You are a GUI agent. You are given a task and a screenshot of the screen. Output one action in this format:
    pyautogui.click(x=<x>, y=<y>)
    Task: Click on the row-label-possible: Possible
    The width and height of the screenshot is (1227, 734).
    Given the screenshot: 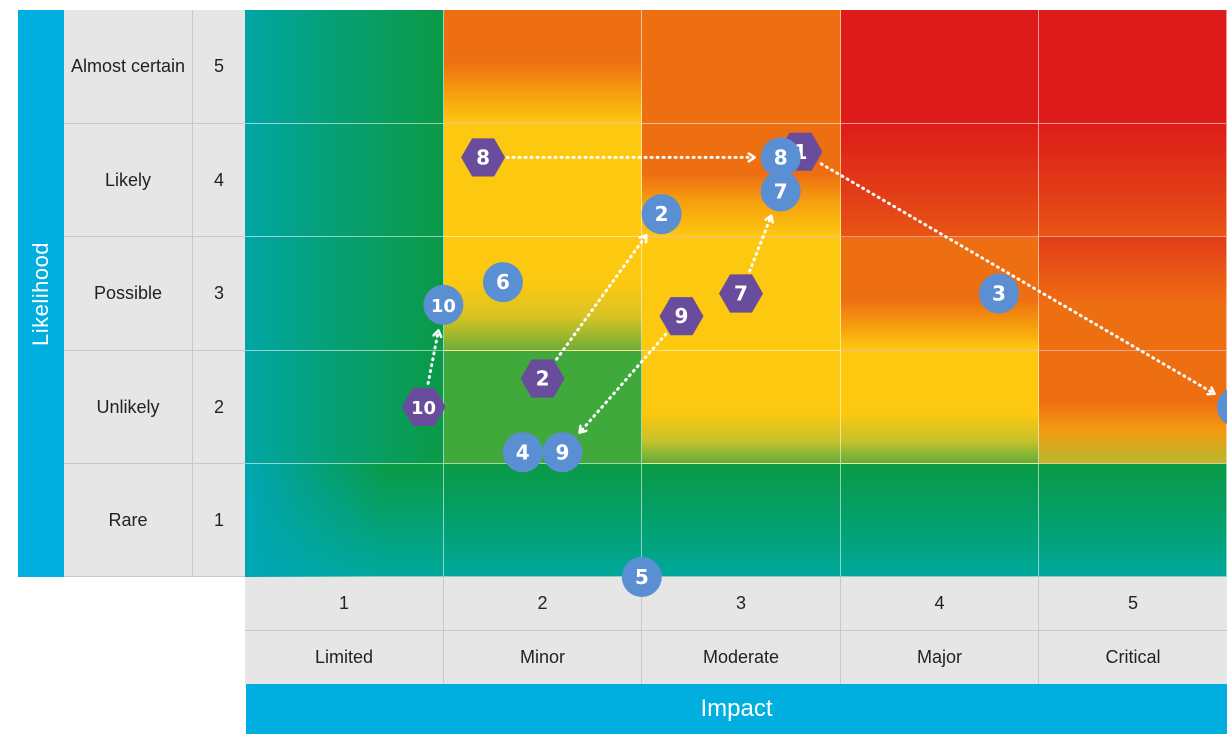 What is the action you would take?
    pyautogui.click(x=128, y=294)
    